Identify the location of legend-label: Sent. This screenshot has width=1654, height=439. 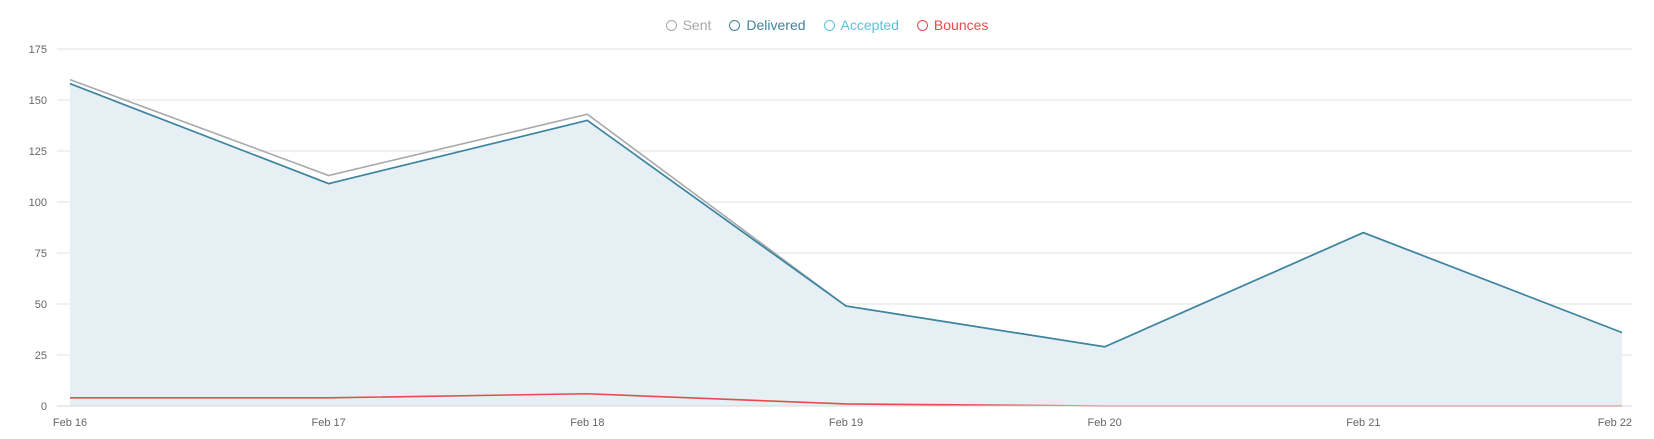
(697, 25).